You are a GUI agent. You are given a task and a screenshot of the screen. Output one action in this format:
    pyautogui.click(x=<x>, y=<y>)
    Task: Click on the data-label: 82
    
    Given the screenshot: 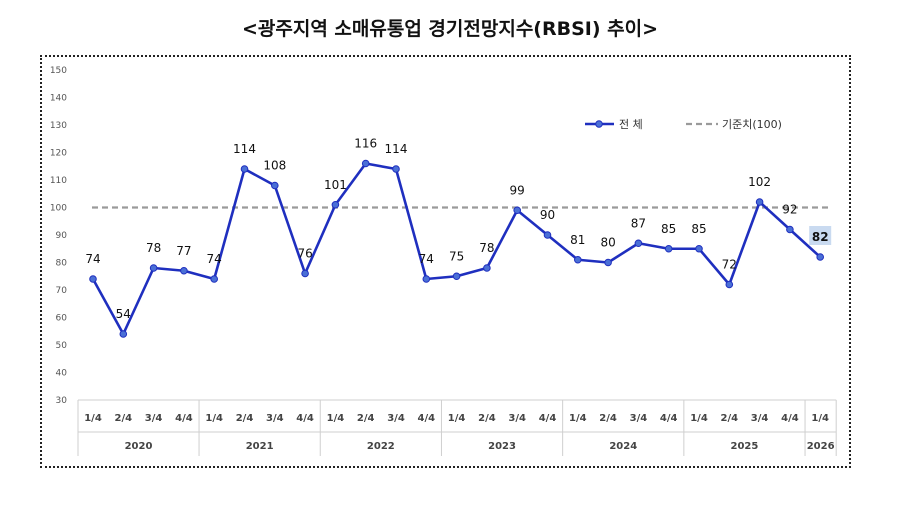 What is the action you would take?
    pyautogui.click(x=820, y=237)
    